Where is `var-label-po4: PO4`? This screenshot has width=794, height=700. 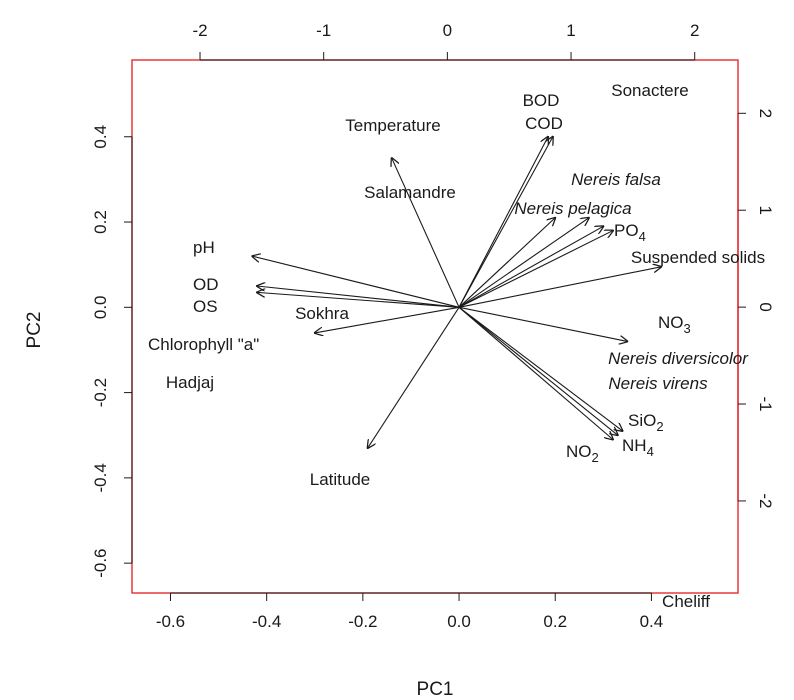
var-label-po4: PO4 is located at coordinates (630, 232).